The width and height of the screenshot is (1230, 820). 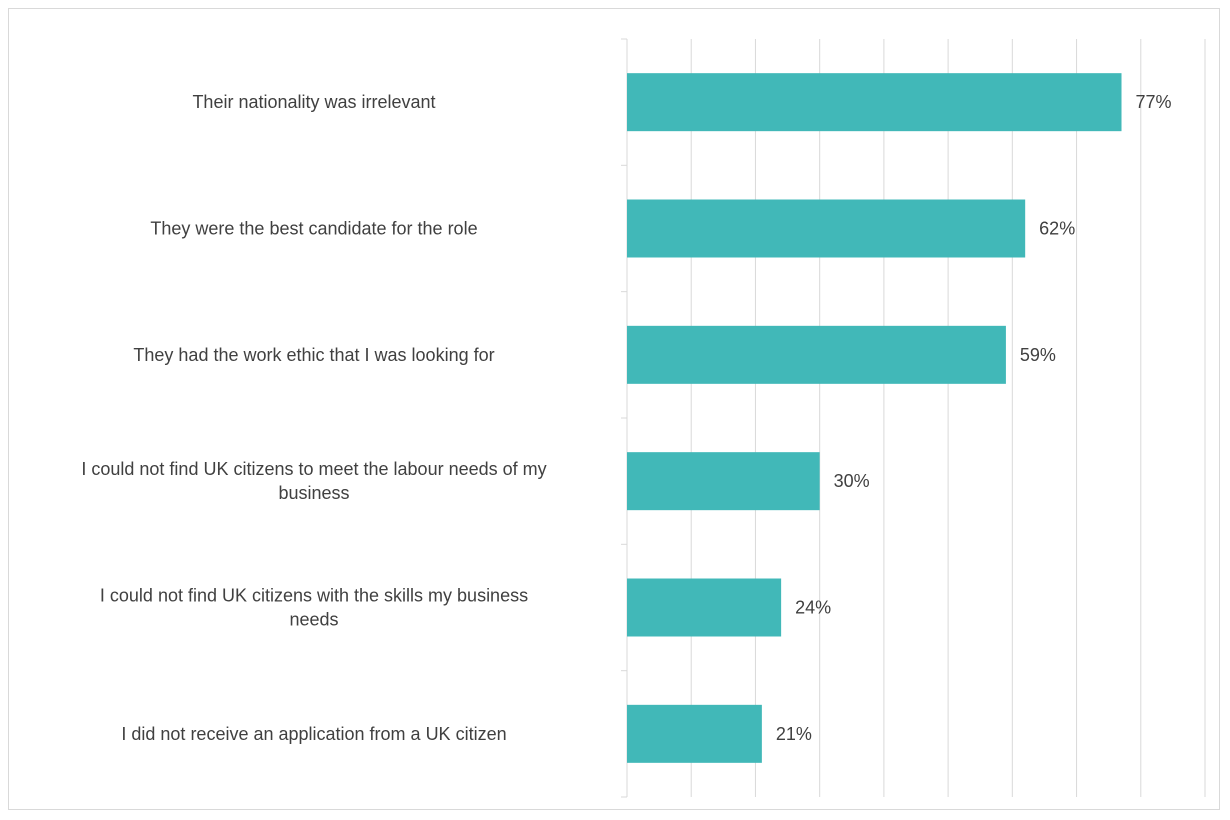 I want to click on category-axis, so click(x=624, y=418).